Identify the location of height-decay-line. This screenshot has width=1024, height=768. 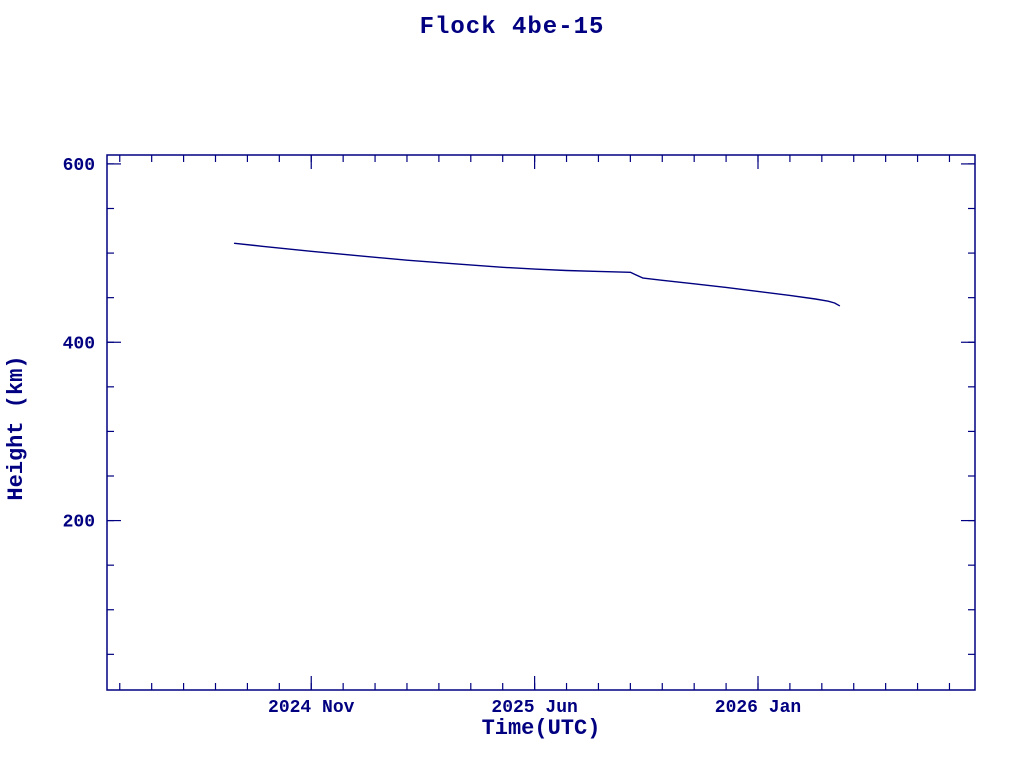
(537, 274).